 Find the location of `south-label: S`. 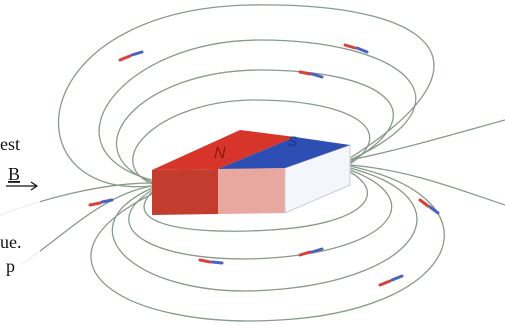

south-label: S is located at coordinates (293, 141).